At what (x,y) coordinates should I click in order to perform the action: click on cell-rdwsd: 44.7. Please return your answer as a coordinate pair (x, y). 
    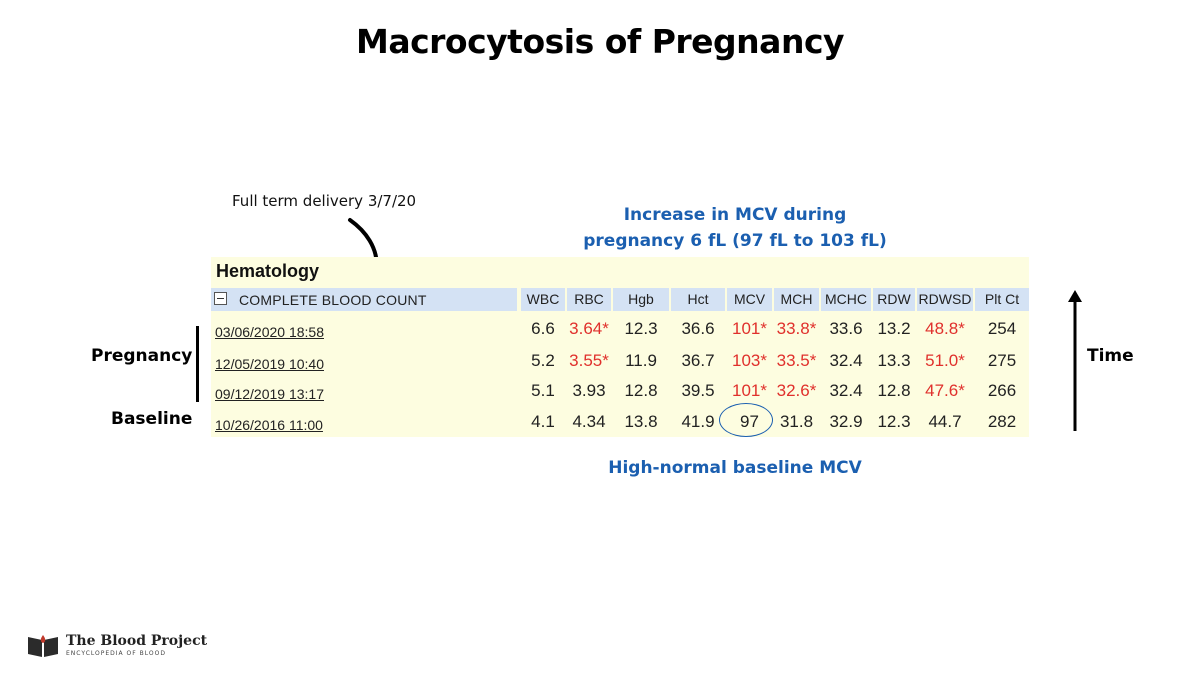
    Looking at the image, I should click on (945, 421).